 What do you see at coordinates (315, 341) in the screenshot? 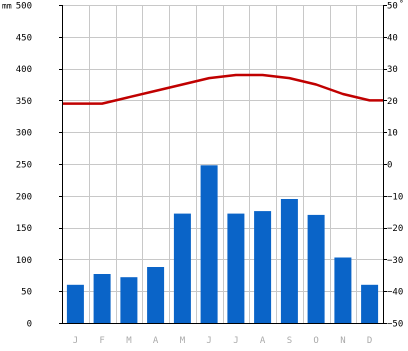
I see `month-label: O` at bounding box center [315, 341].